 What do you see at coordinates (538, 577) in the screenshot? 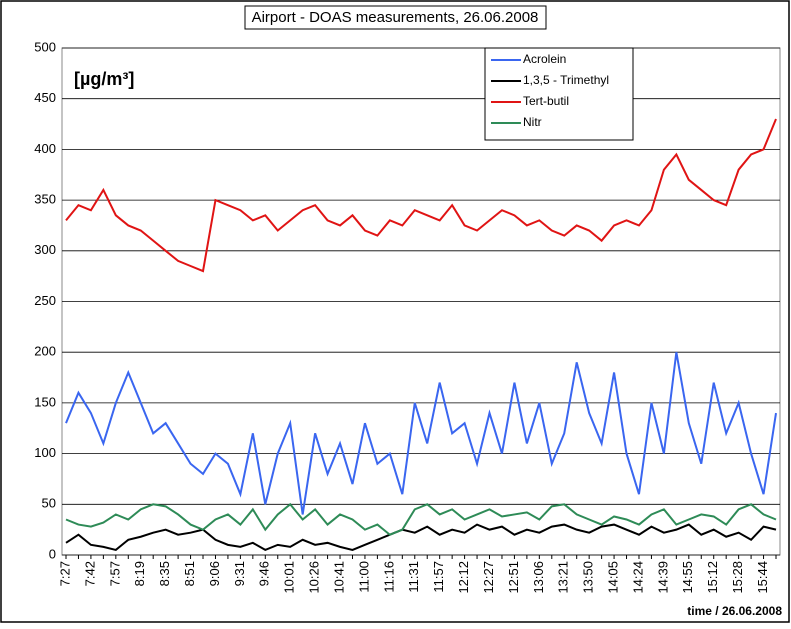
I see `x-tick-label: 13:06` at bounding box center [538, 577].